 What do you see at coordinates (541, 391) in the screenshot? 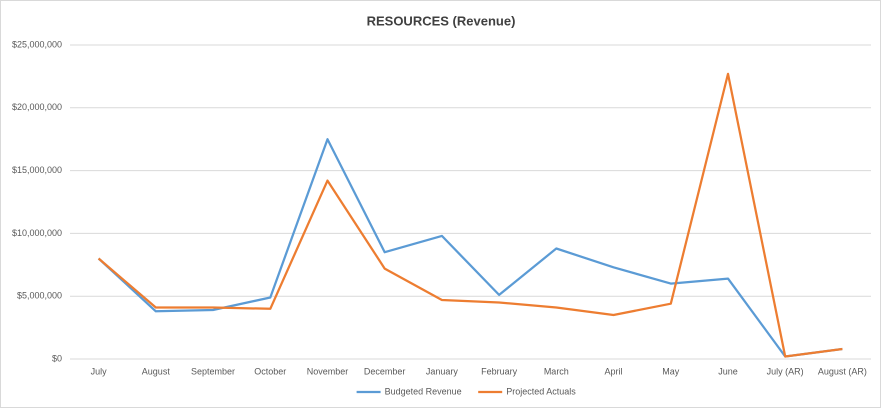
I see `legend-label: Projected Actuals` at bounding box center [541, 391].